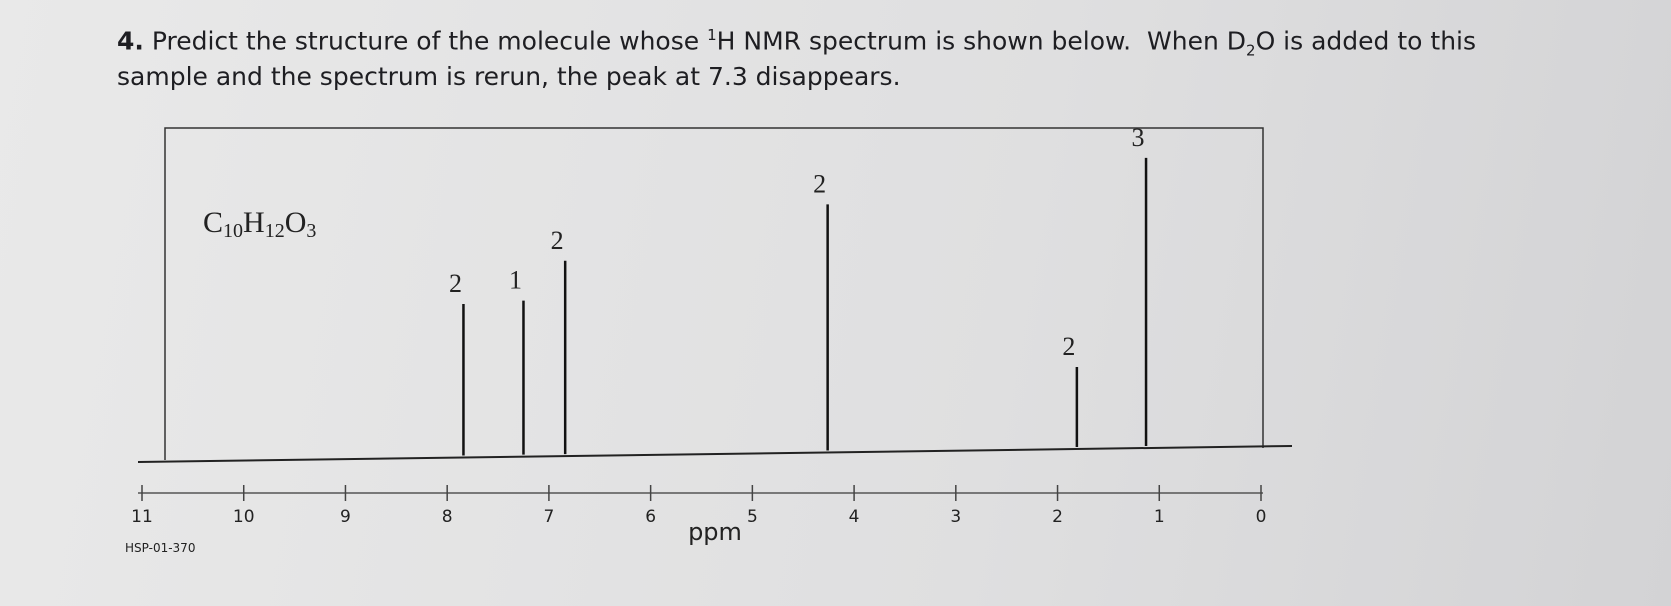 Image resolution: width=1671 pixels, height=606 pixels. I want to click on x-tick-label: 9, so click(345, 517).